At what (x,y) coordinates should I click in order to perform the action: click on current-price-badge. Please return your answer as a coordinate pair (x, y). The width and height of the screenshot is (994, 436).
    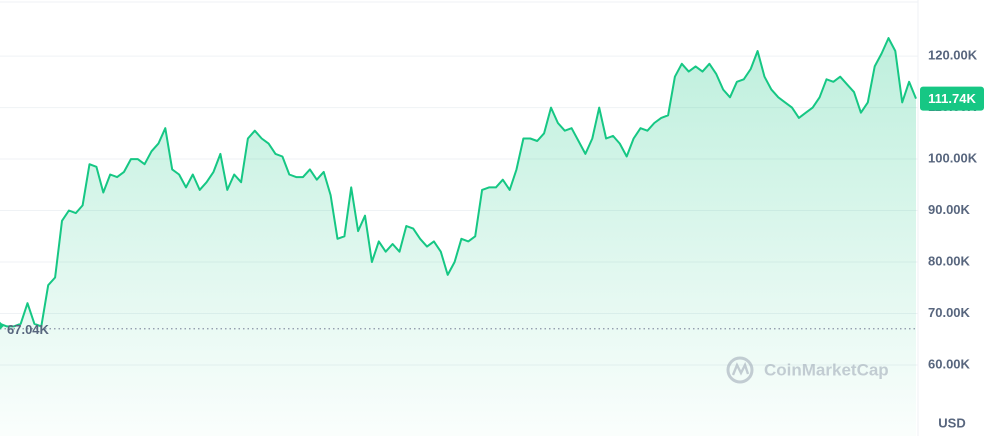
    Looking at the image, I should click on (952, 98).